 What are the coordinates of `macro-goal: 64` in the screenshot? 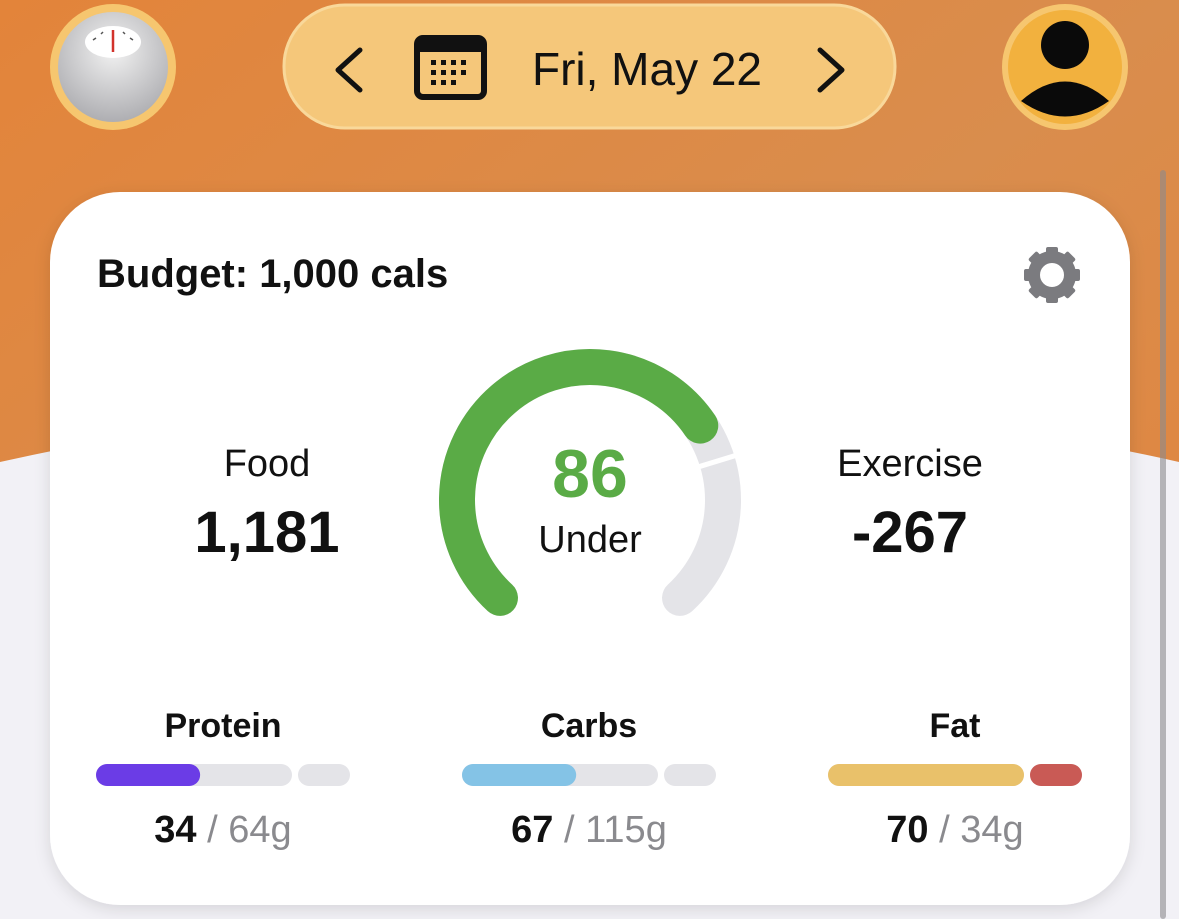 It's located at (249, 830).